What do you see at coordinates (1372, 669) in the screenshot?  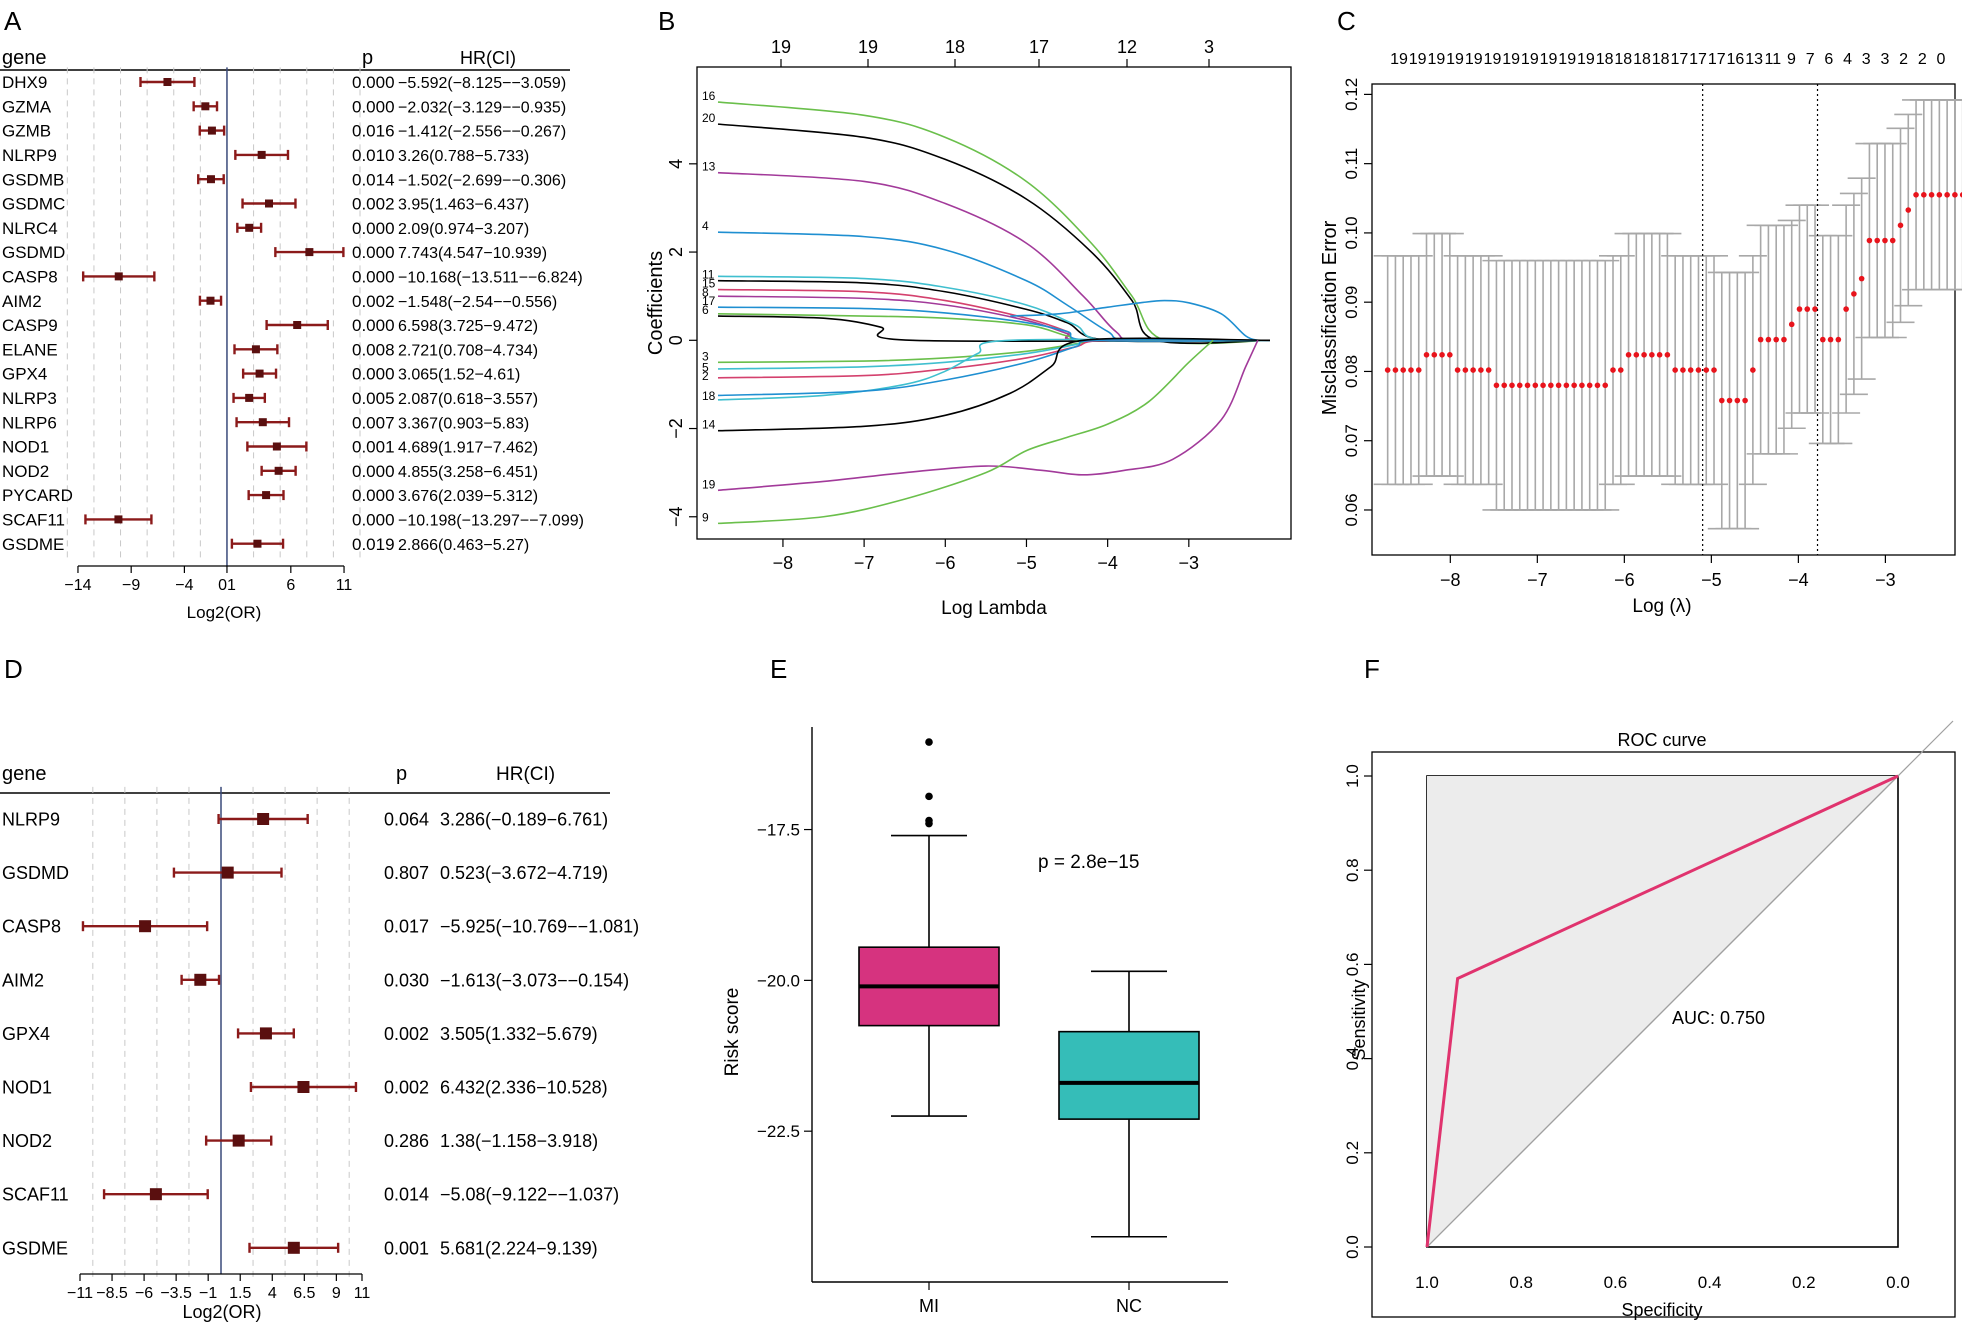 I see `panel-letter-f: F` at bounding box center [1372, 669].